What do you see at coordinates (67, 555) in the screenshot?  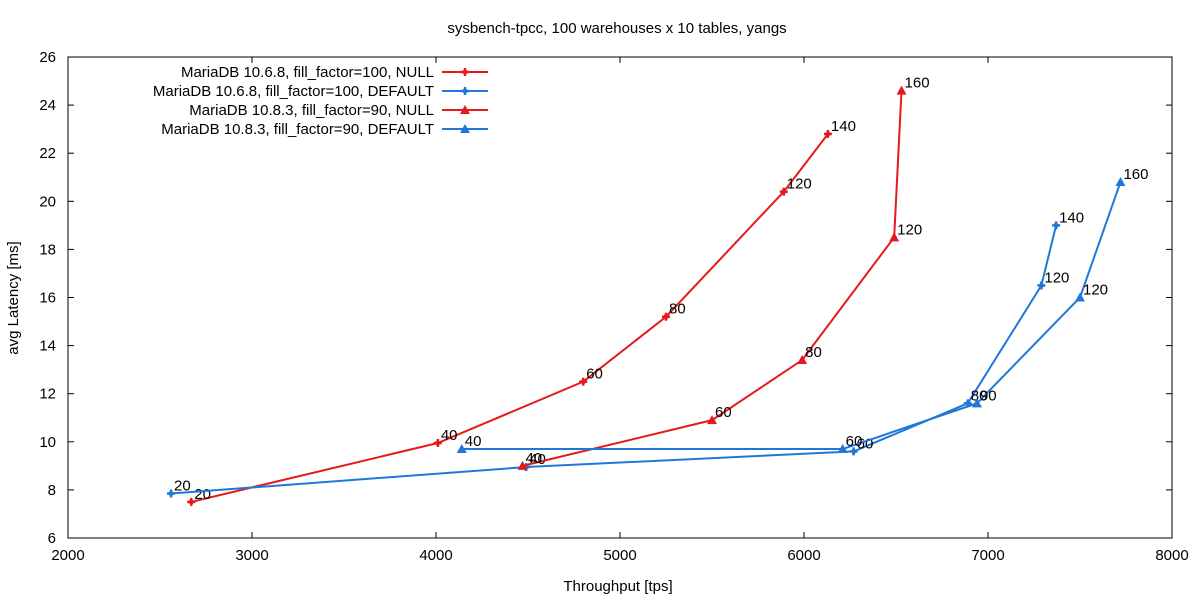 I see `x-tick-label: 2000` at bounding box center [67, 555].